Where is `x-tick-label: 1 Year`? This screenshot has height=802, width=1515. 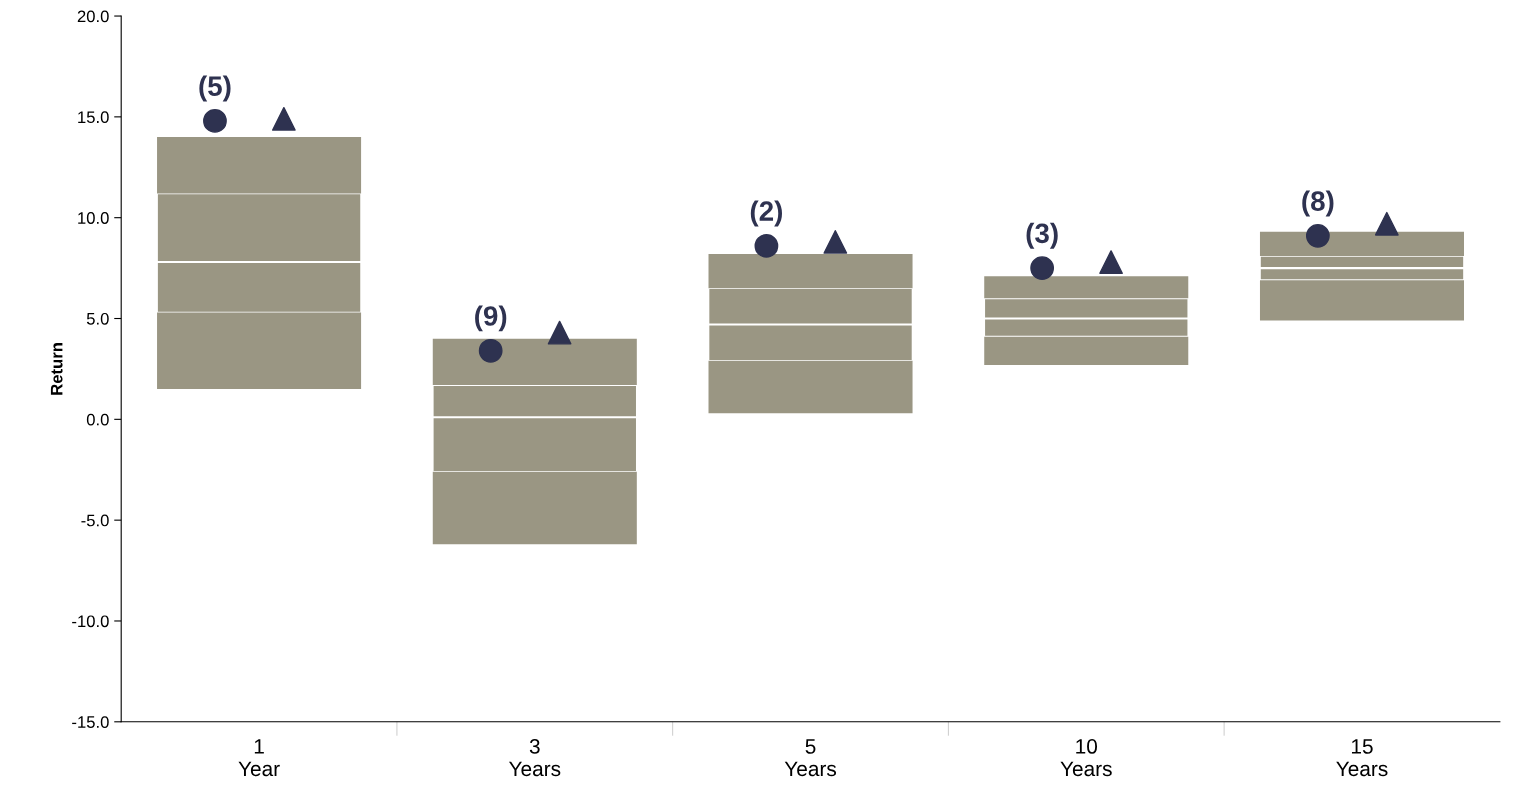 x-tick-label: 1 Year is located at coordinates (259, 758).